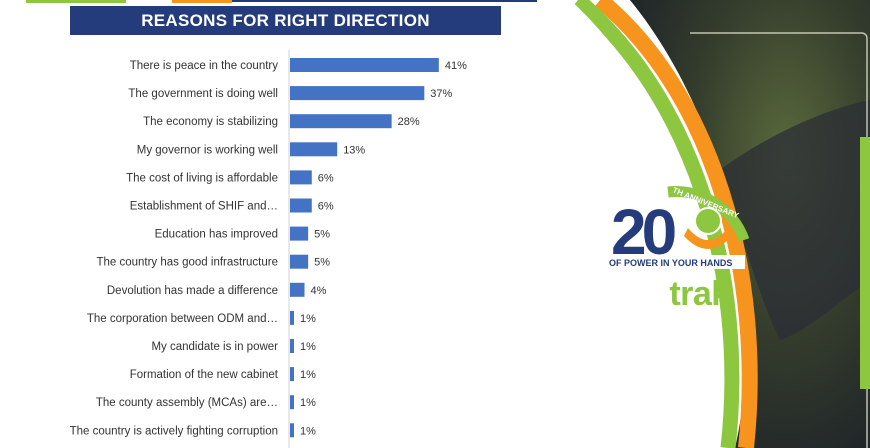 Image resolution: width=870 pixels, height=448 pixels. What do you see at coordinates (639, 294) in the screenshot?
I see `logo-wordmark-info: info` at bounding box center [639, 294].